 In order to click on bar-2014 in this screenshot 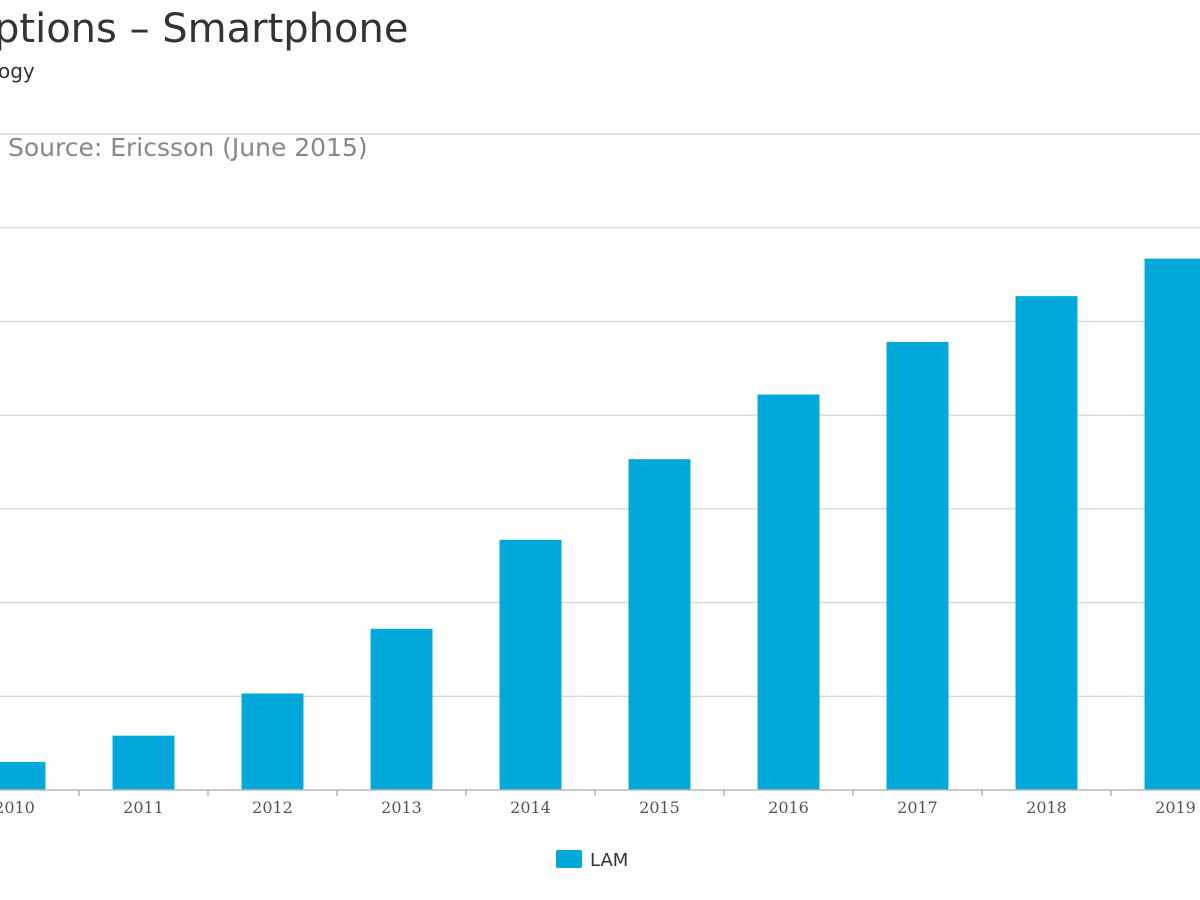, I will do `click(530, 664)`.